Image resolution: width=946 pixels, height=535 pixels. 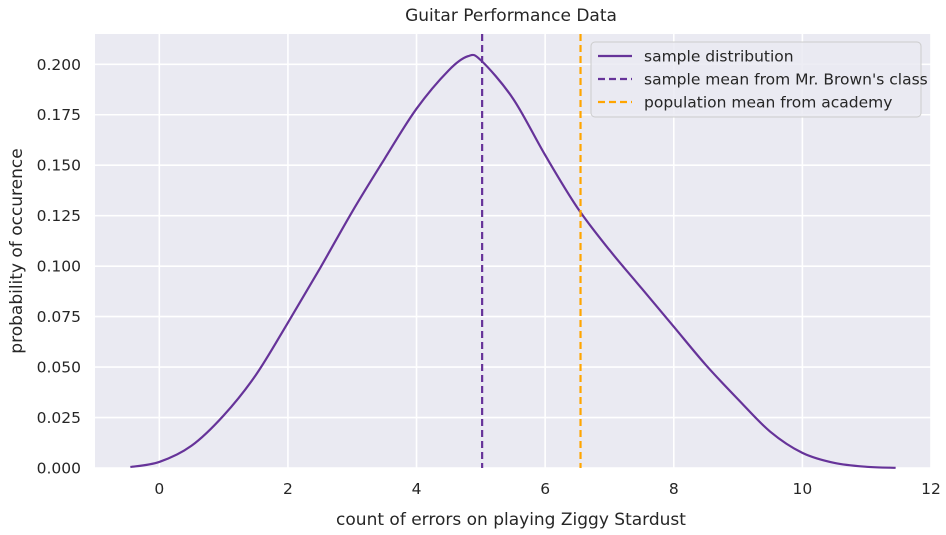 What do you see at coordinates (59, 65) in the screenshot?
I see `y-tick-label: 0.200` at bounding box center [59, 65].